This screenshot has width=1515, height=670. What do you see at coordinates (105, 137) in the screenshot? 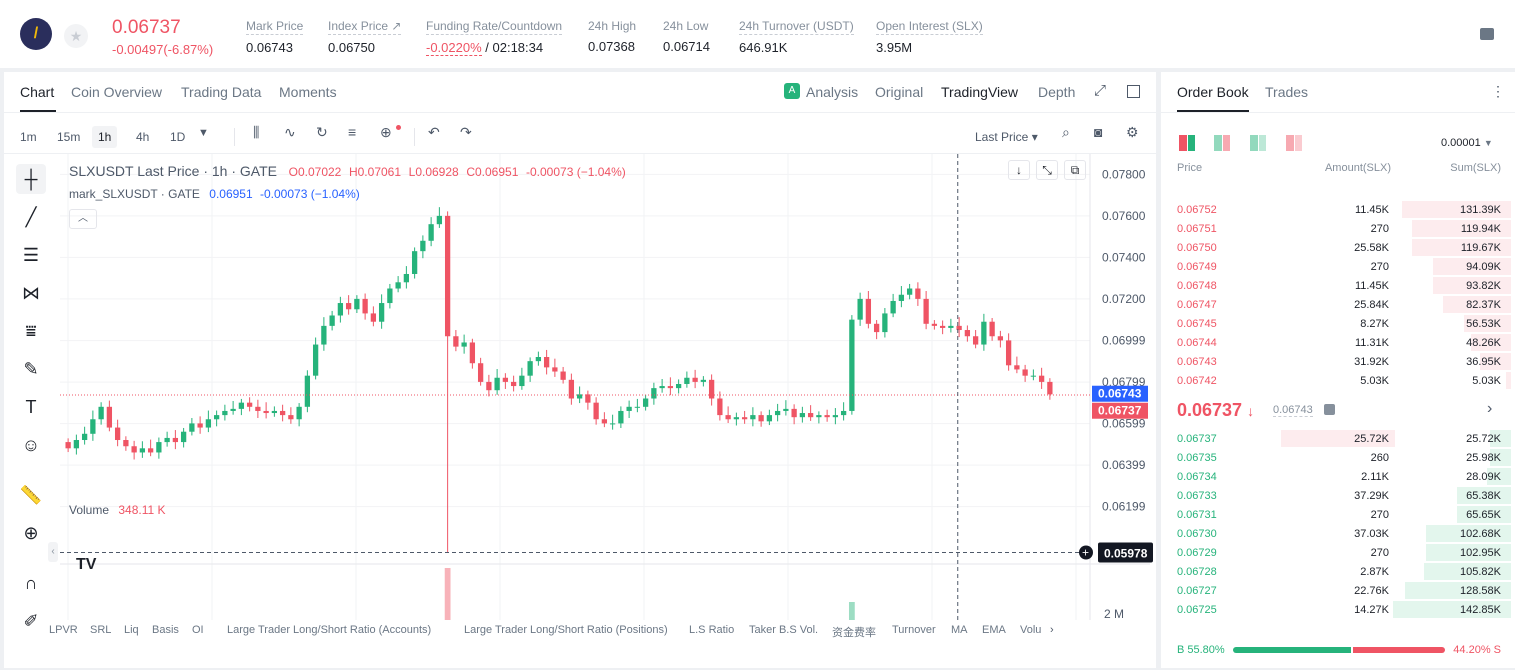
I see `timeframe-1h: 1h` at bounding box center [105, 137].